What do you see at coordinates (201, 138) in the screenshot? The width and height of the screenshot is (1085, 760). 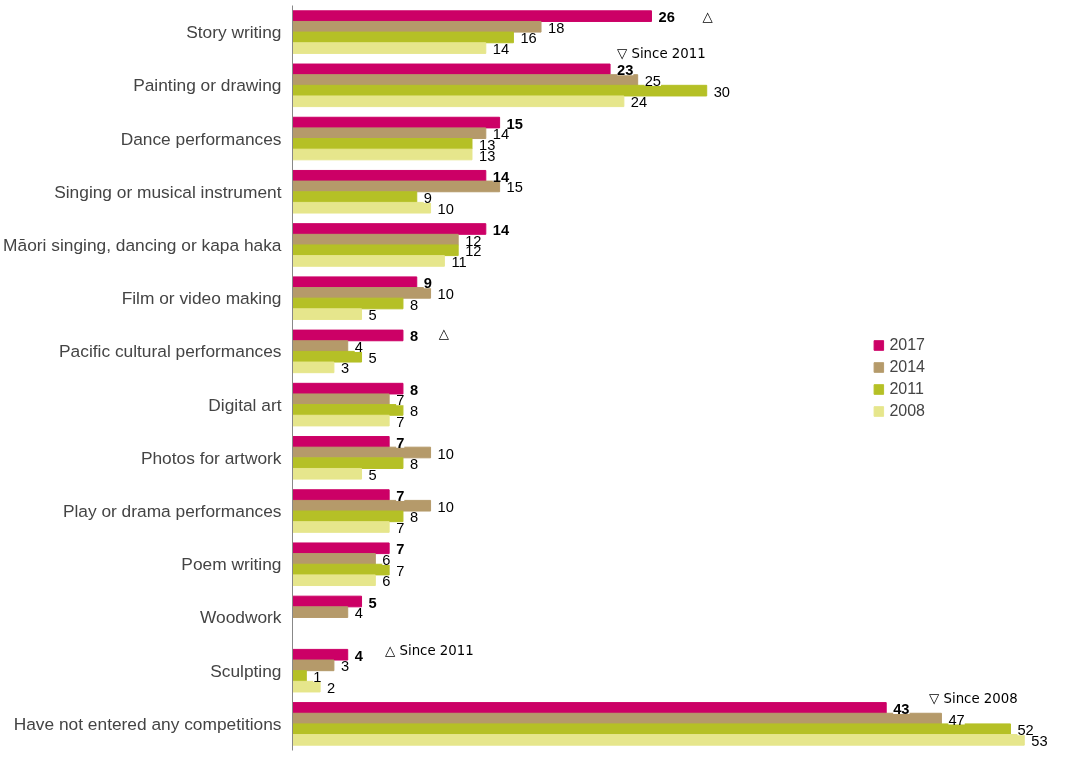 I see `y-tick-label: Dance performances` at bounding box center [201, 138].